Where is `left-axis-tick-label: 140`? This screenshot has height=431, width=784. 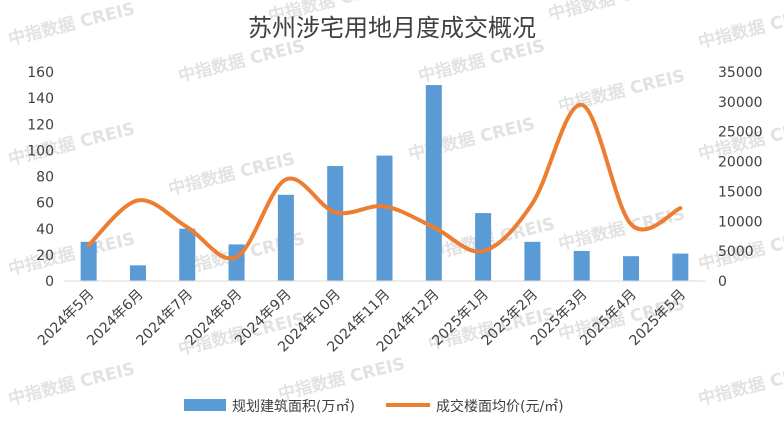 left-axis-tick-label: 140 is located at coordinates (40, 99).